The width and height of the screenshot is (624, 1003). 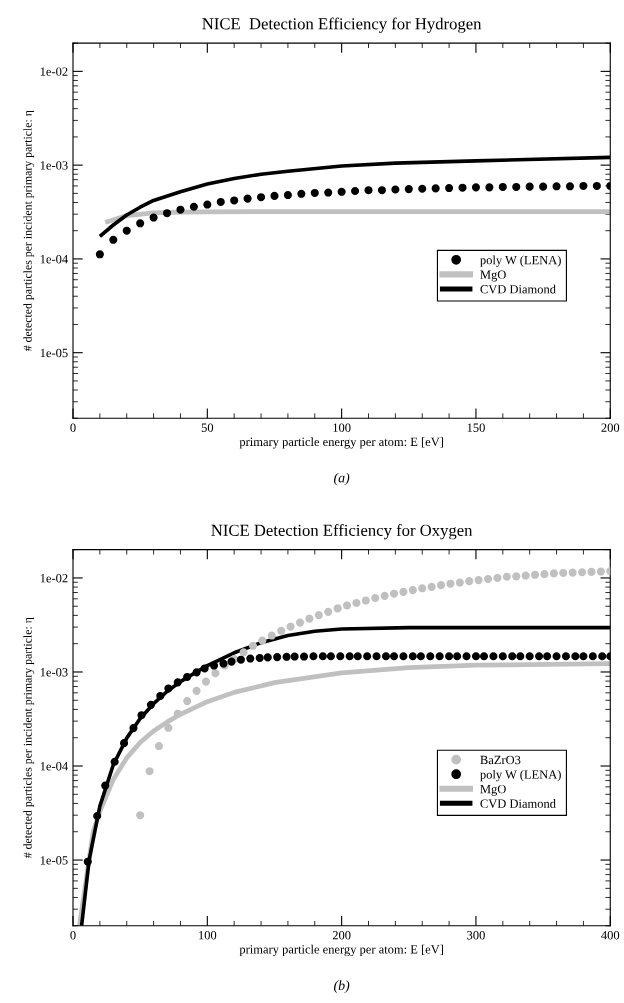 What do you see at coordinates (54, 578) in the screenshot?
I see `y-tick-label: 1e-02` at bounding box center [54, 578].